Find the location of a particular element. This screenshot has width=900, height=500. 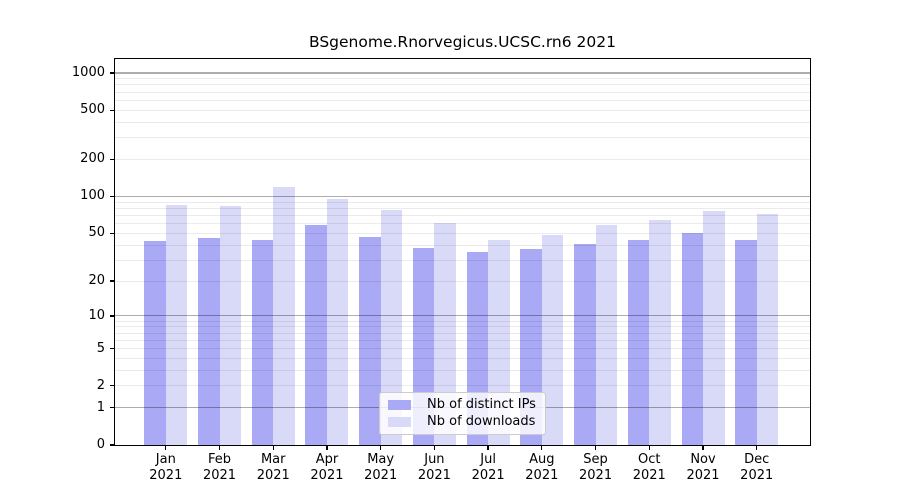

x-tick-label-jul: Jul 2021 is located at coordinates (488, 467).